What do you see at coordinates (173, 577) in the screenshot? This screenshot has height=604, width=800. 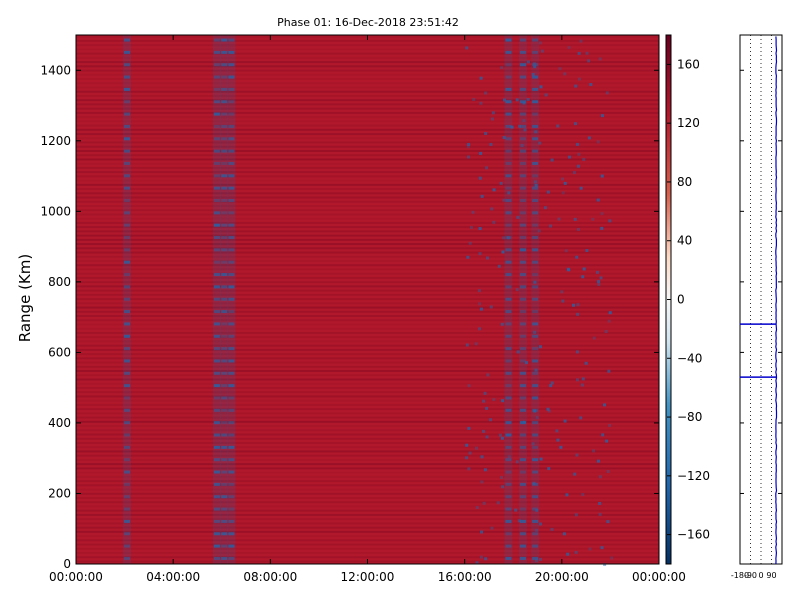 I see `x-tick-label: 04:00:00` at bounding box center [173, 577].